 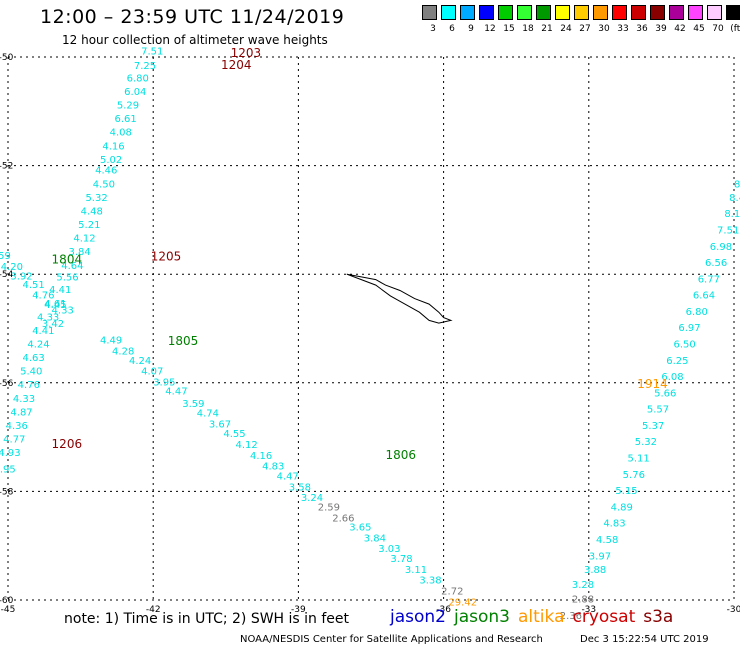 What do you see at coordinates (21, 277) in the screenshot?
I see `wave-height-label: 3.92` at bounding box center [21, 277].